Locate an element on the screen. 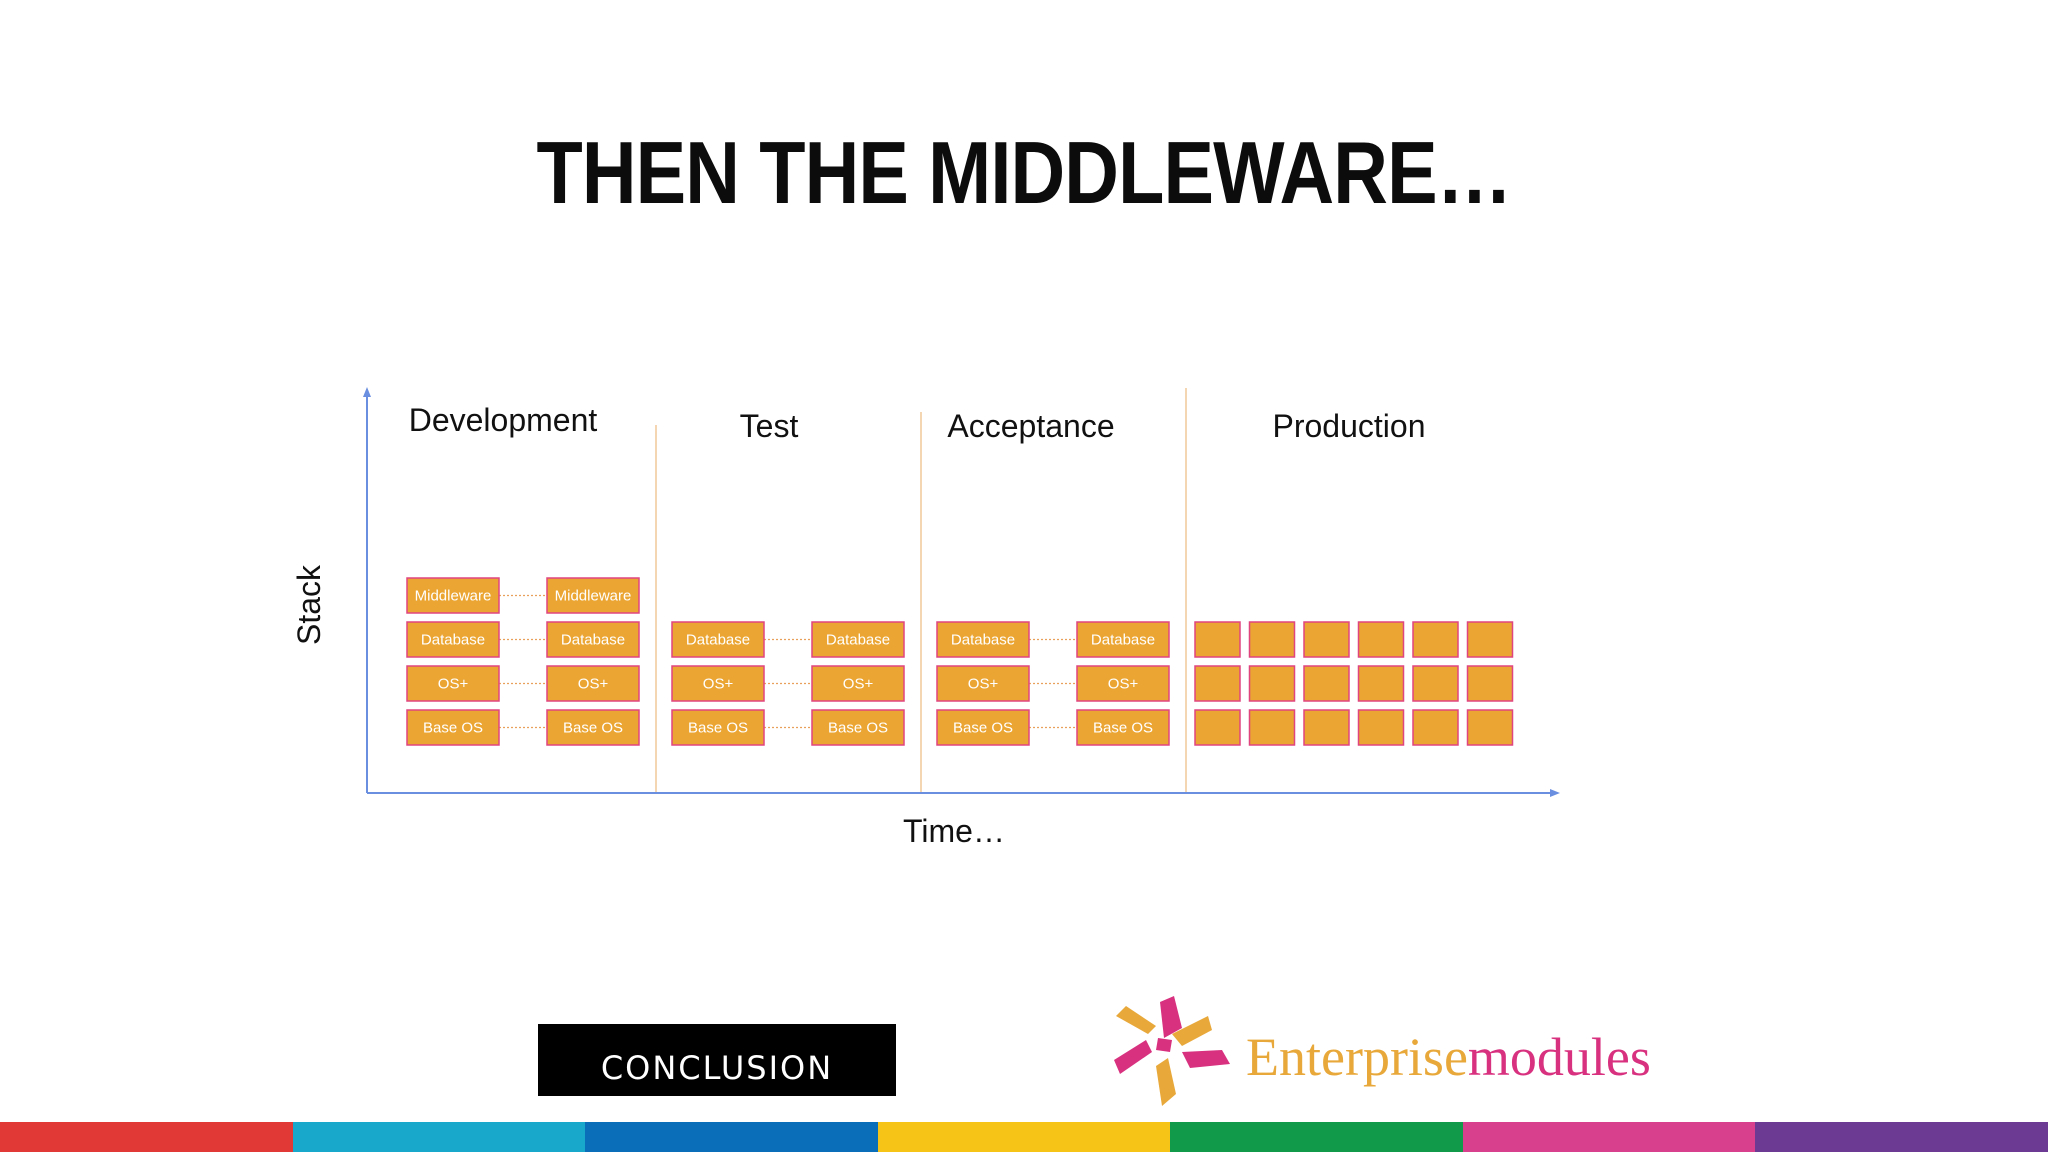  y-axis-arrow is located at coordinates (367, 392).